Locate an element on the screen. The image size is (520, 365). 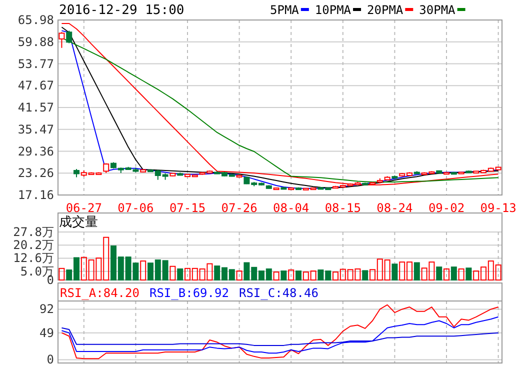
legend-text: 10PMA is located at coordinates (333, 10).